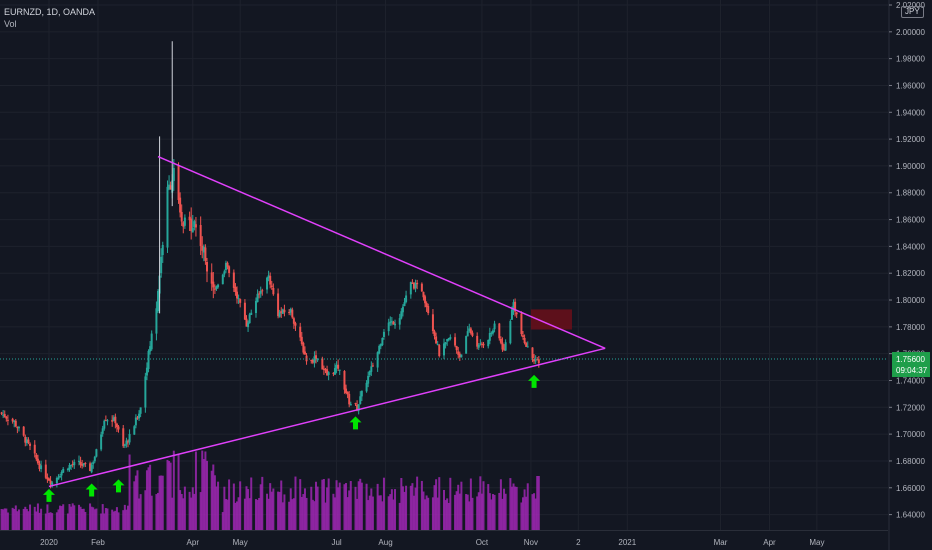 This screenshot has height=550, width=932. I want to click on time-tick-label: Oct, so click(482, 542).